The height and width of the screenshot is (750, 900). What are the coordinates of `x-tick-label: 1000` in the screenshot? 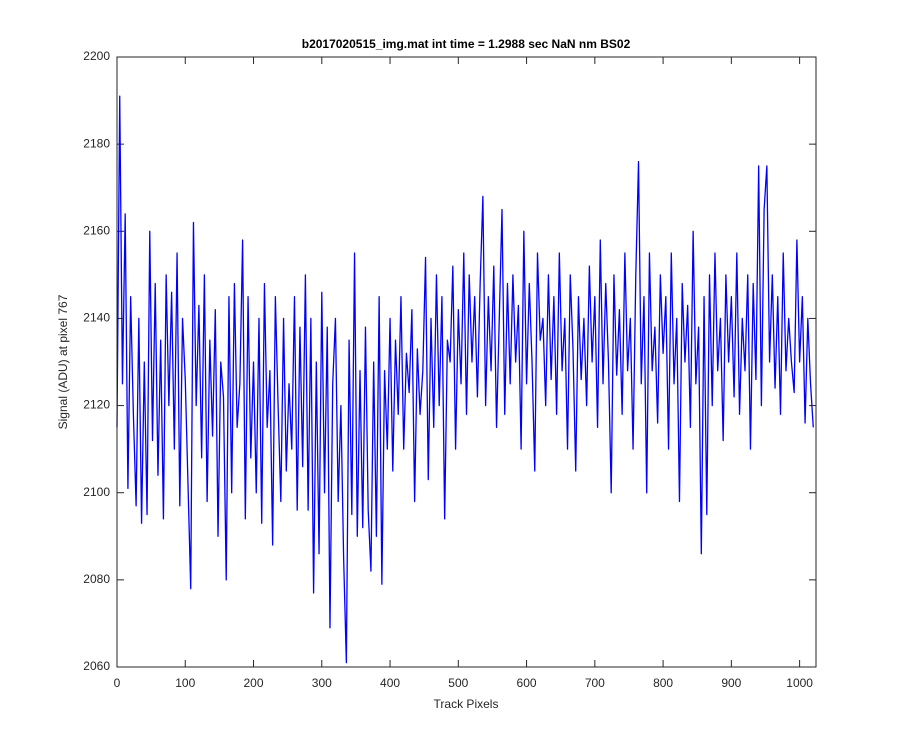 It's located at (799, 683).